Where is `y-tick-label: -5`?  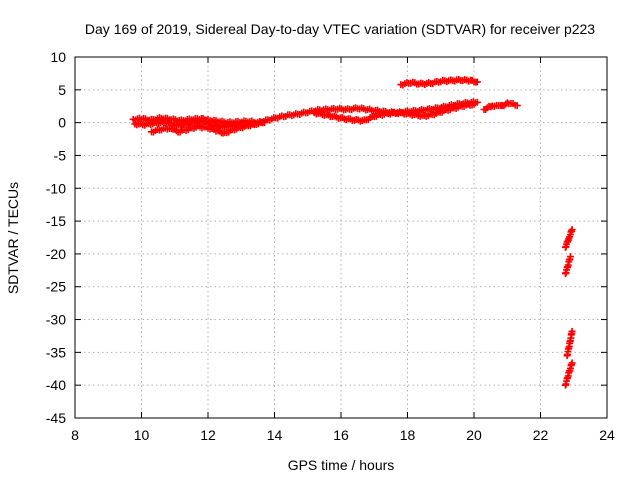
y-tick-label: -5 is located at coordinates (60, 155).